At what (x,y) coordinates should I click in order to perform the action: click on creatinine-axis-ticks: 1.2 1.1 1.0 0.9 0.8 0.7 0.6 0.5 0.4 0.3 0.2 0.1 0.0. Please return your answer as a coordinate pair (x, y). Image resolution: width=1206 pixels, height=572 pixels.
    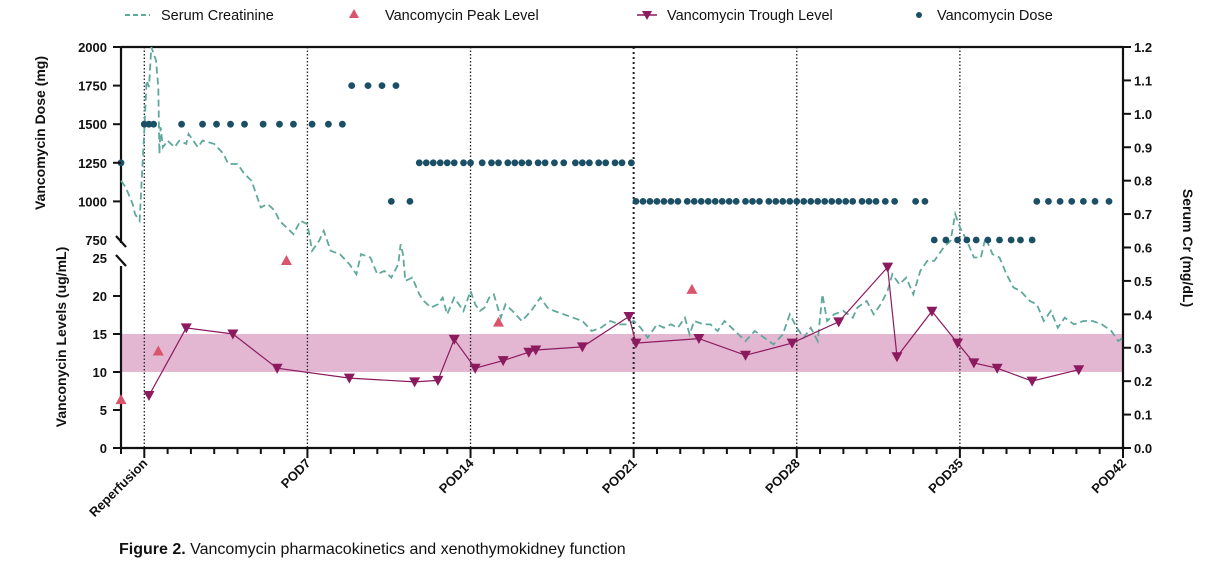
    Looking at the image, I should click on (1138, 248).